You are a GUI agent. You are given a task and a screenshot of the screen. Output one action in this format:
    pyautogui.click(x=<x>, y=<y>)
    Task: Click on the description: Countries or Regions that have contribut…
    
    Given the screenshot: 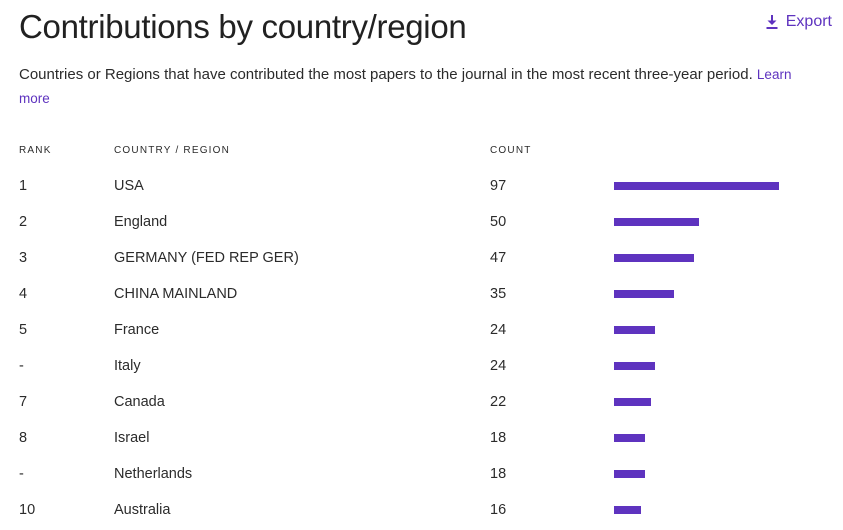 What is the action you would take?
    pyautogui.click(x=422, y=87)
    